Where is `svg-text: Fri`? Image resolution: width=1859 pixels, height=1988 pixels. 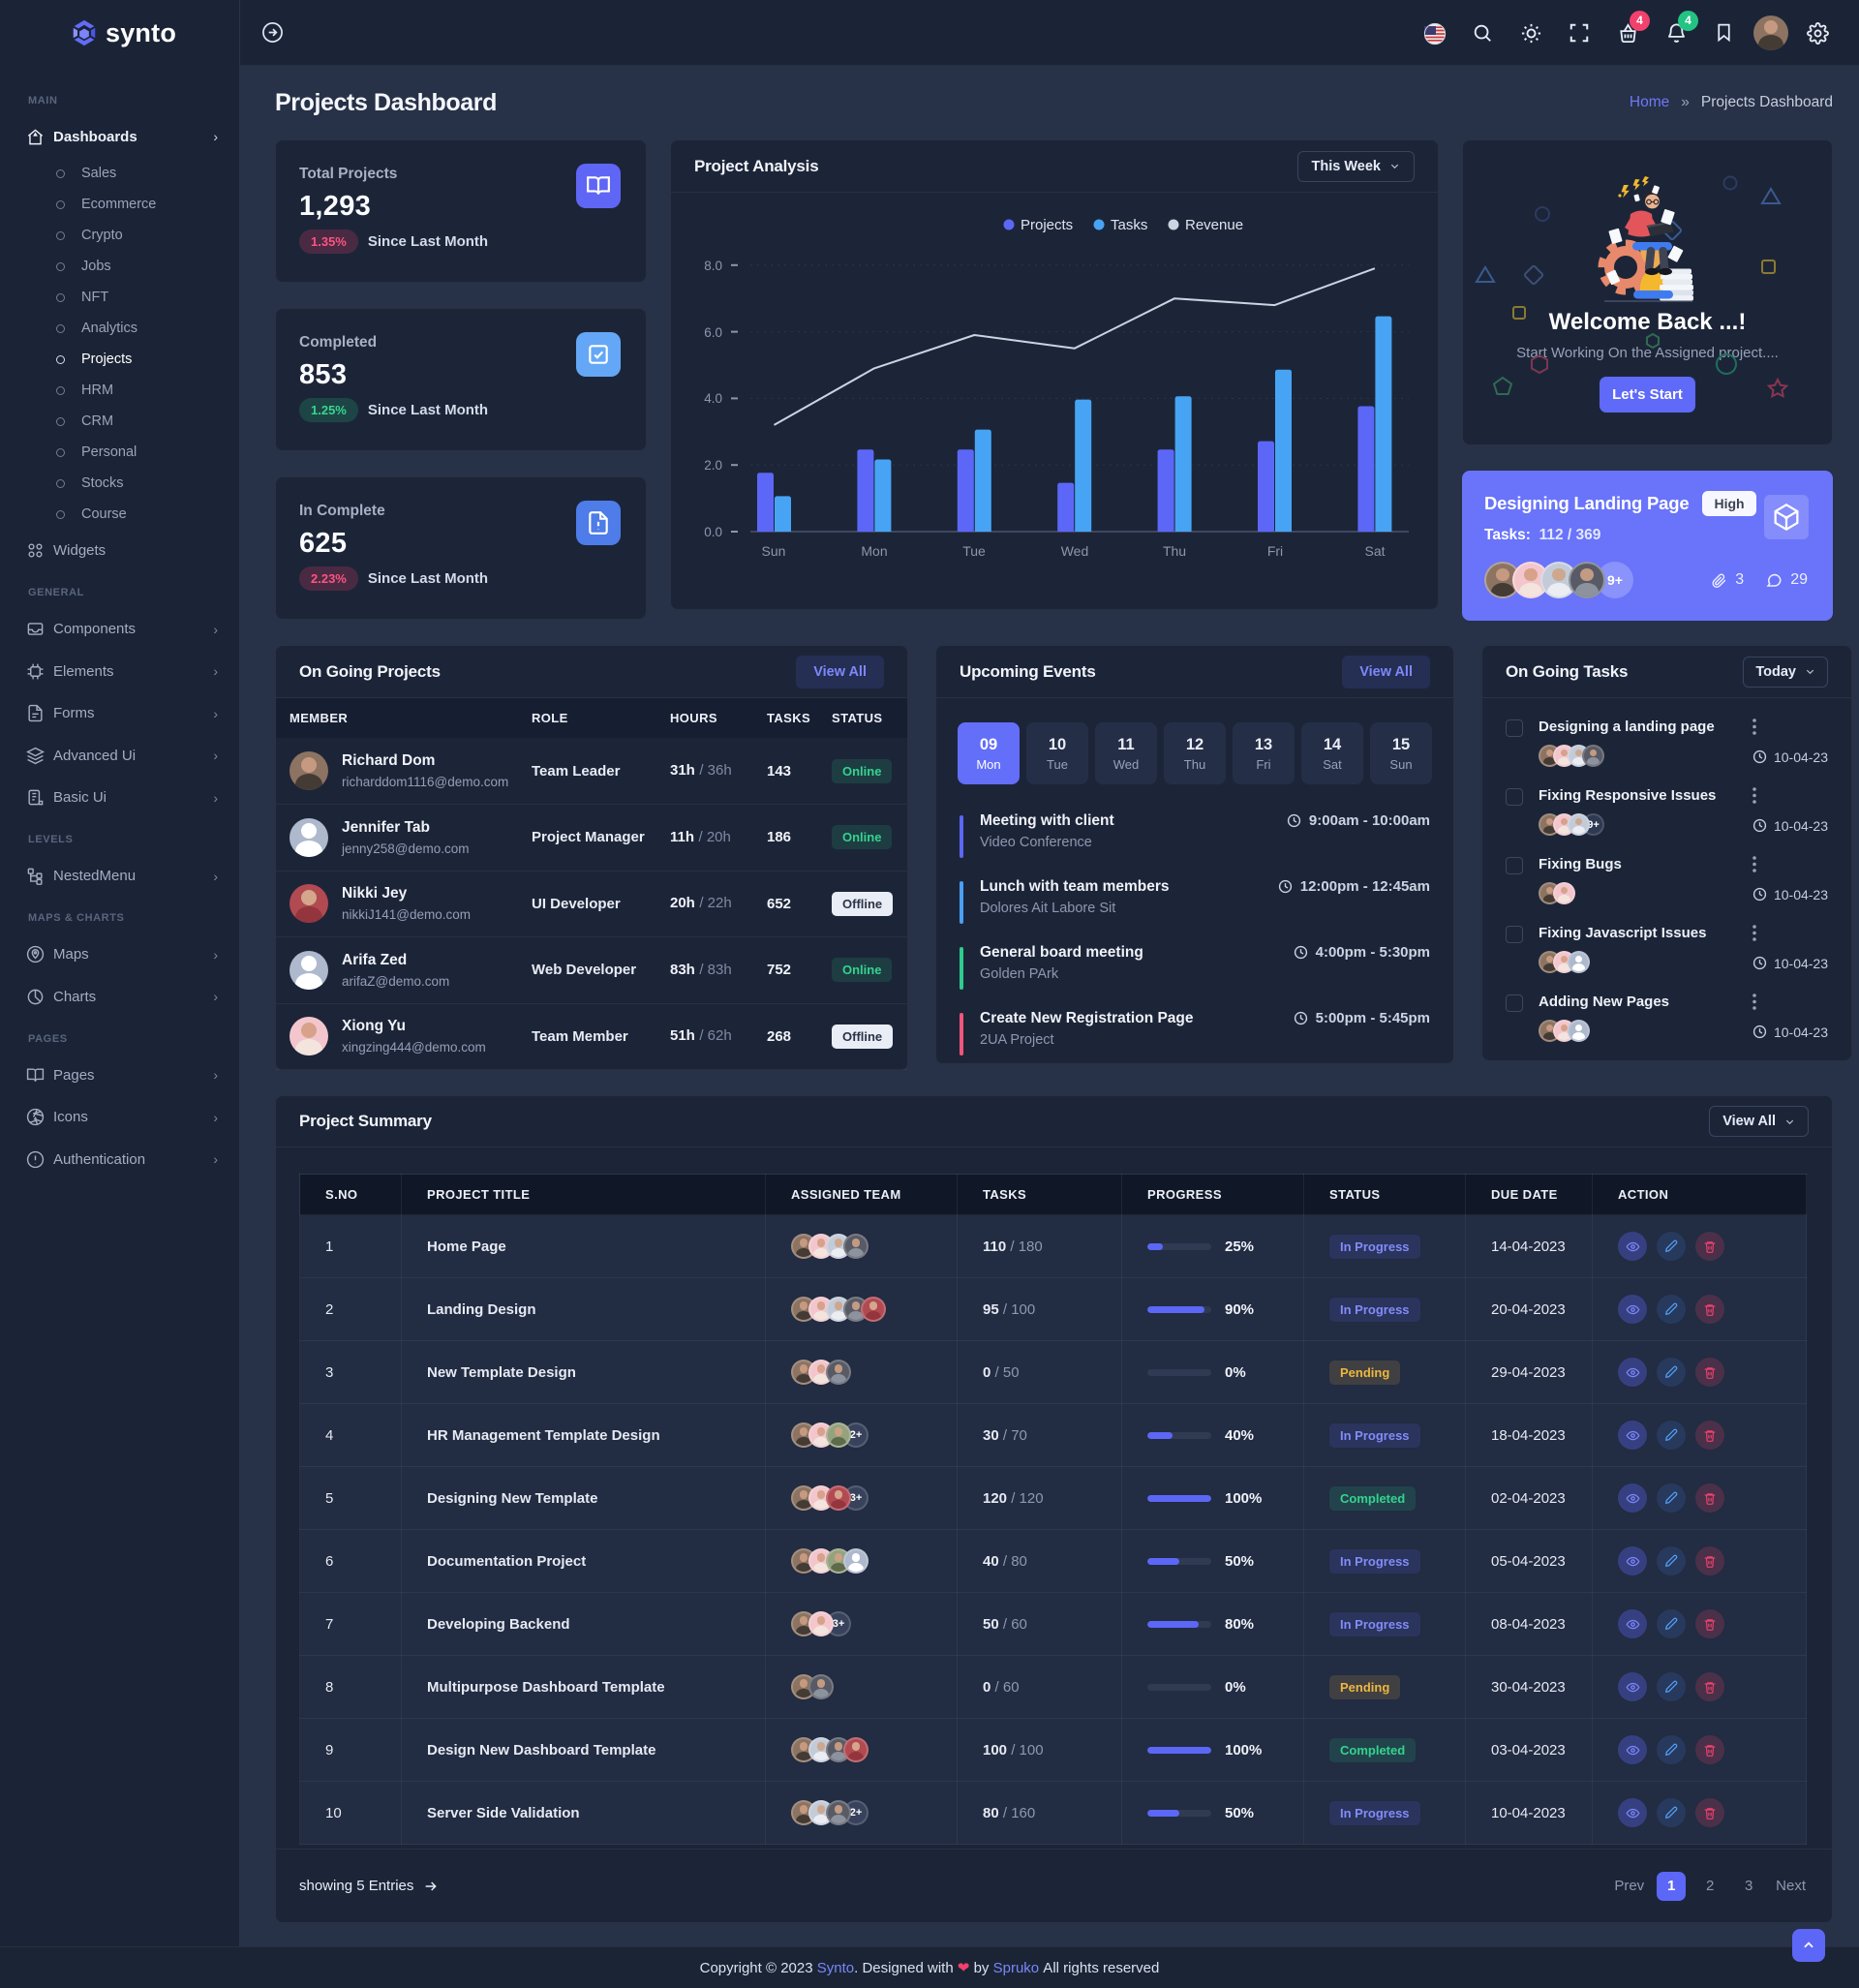
svg-text: Fri is located at coordinates (1275, 551).